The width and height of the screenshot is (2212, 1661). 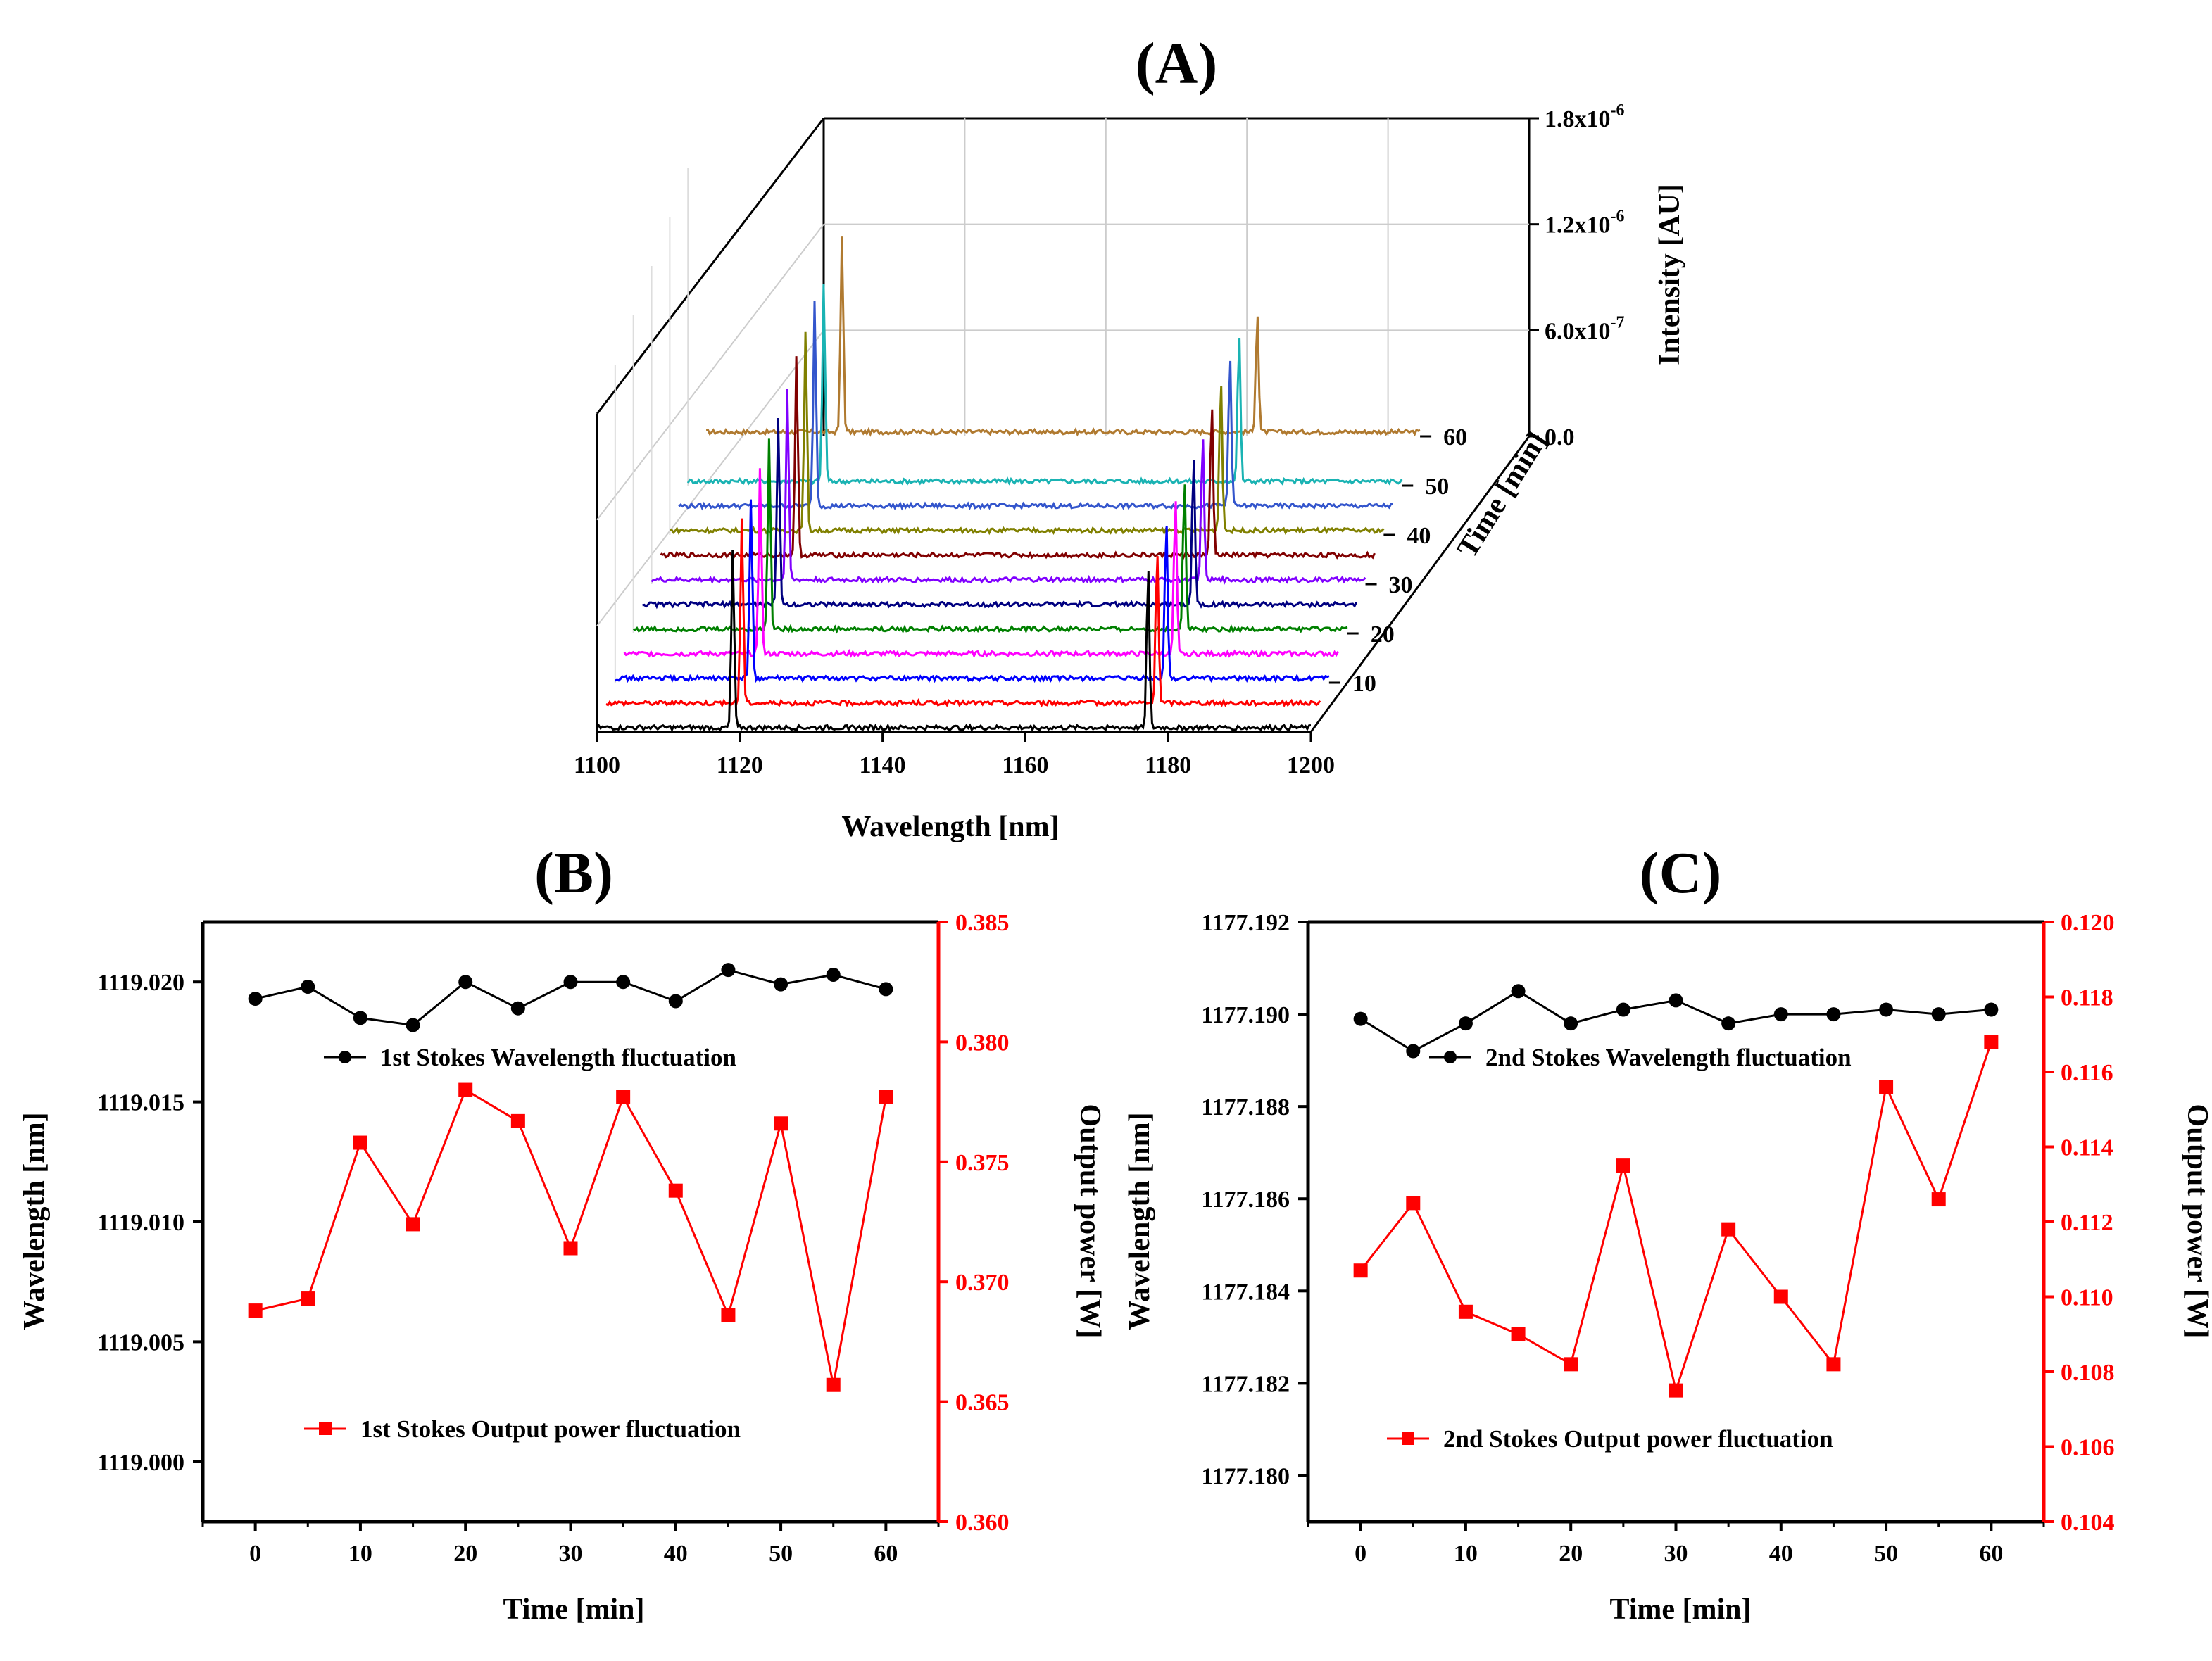 What do you see at coordinates (1585, 223) in the screenshot?
I see `panel-a-z-tick-label: 1.2x10⁻⁶` at bounding box center [1585, 223].